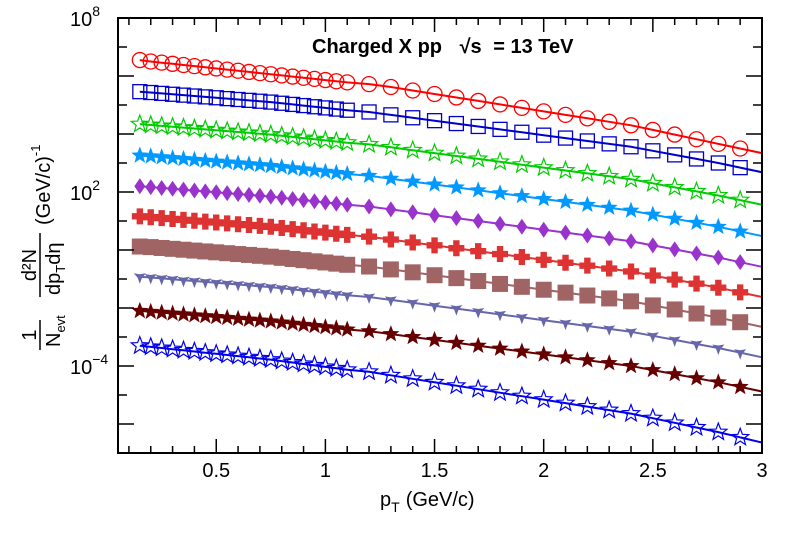  I want to click on chart-title-suffix: = 13 TeV, so click(533, 47).